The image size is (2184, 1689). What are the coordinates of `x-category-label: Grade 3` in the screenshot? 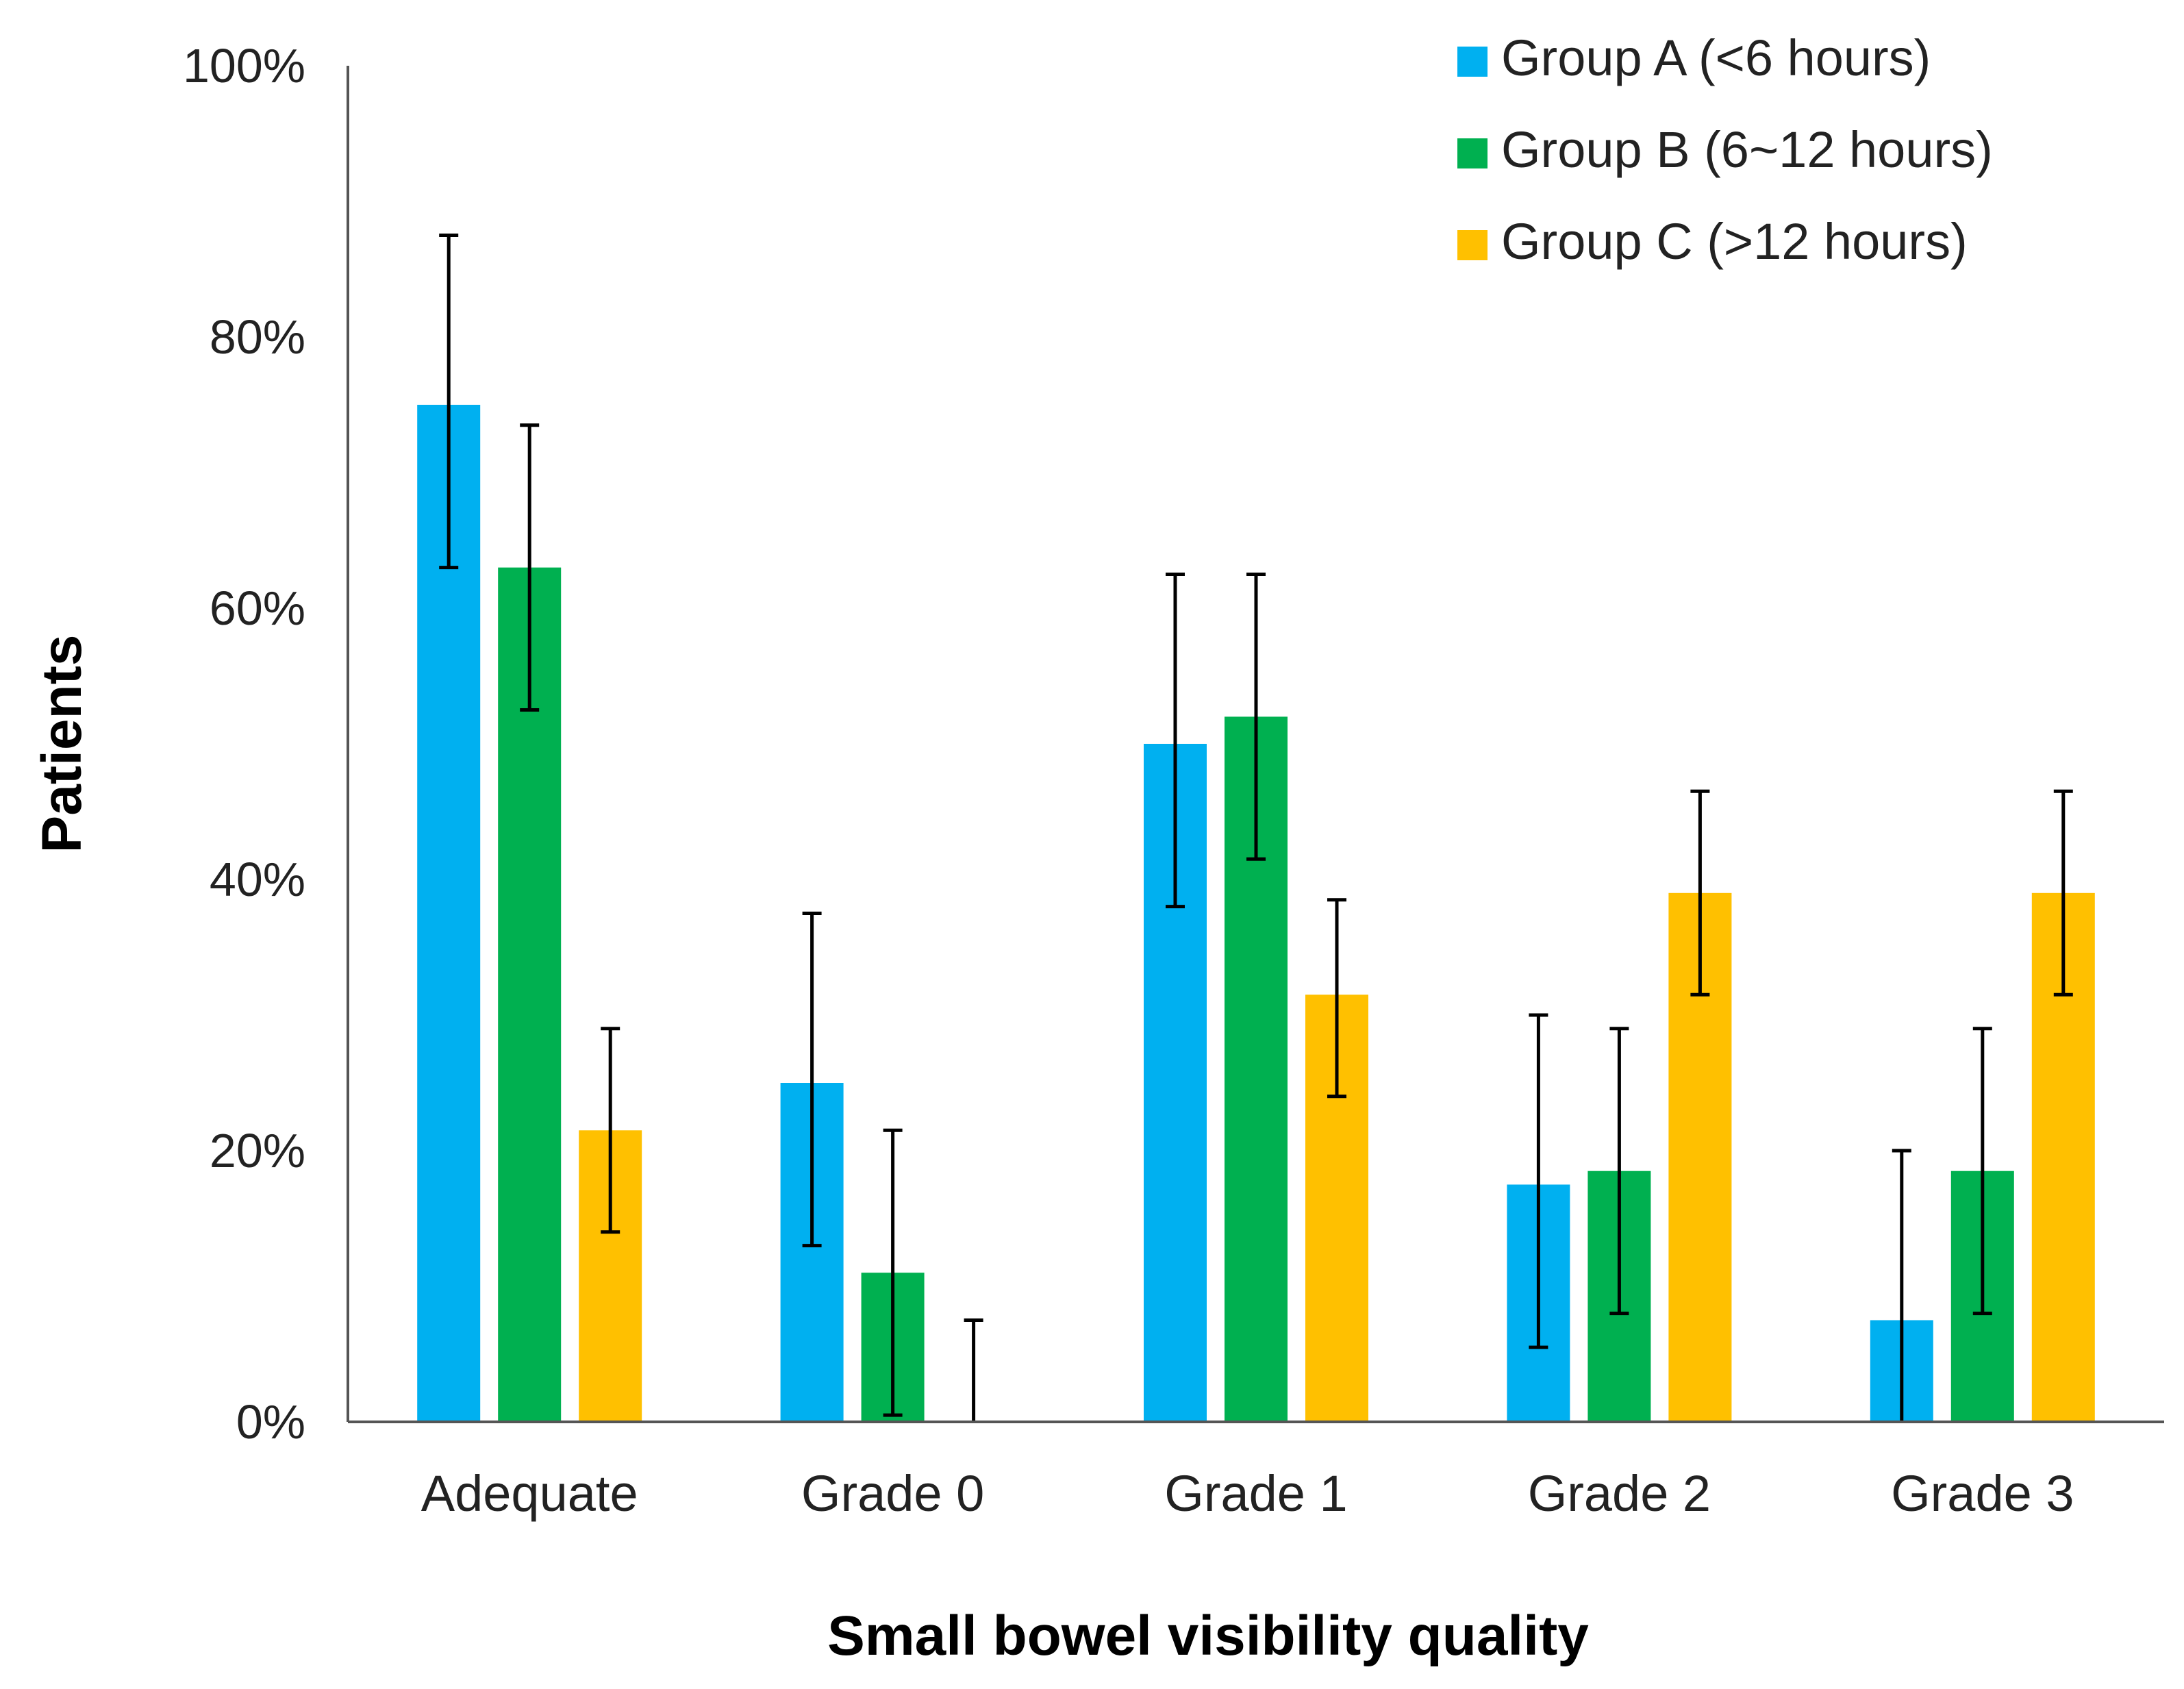 It's located at (1982, 1493).